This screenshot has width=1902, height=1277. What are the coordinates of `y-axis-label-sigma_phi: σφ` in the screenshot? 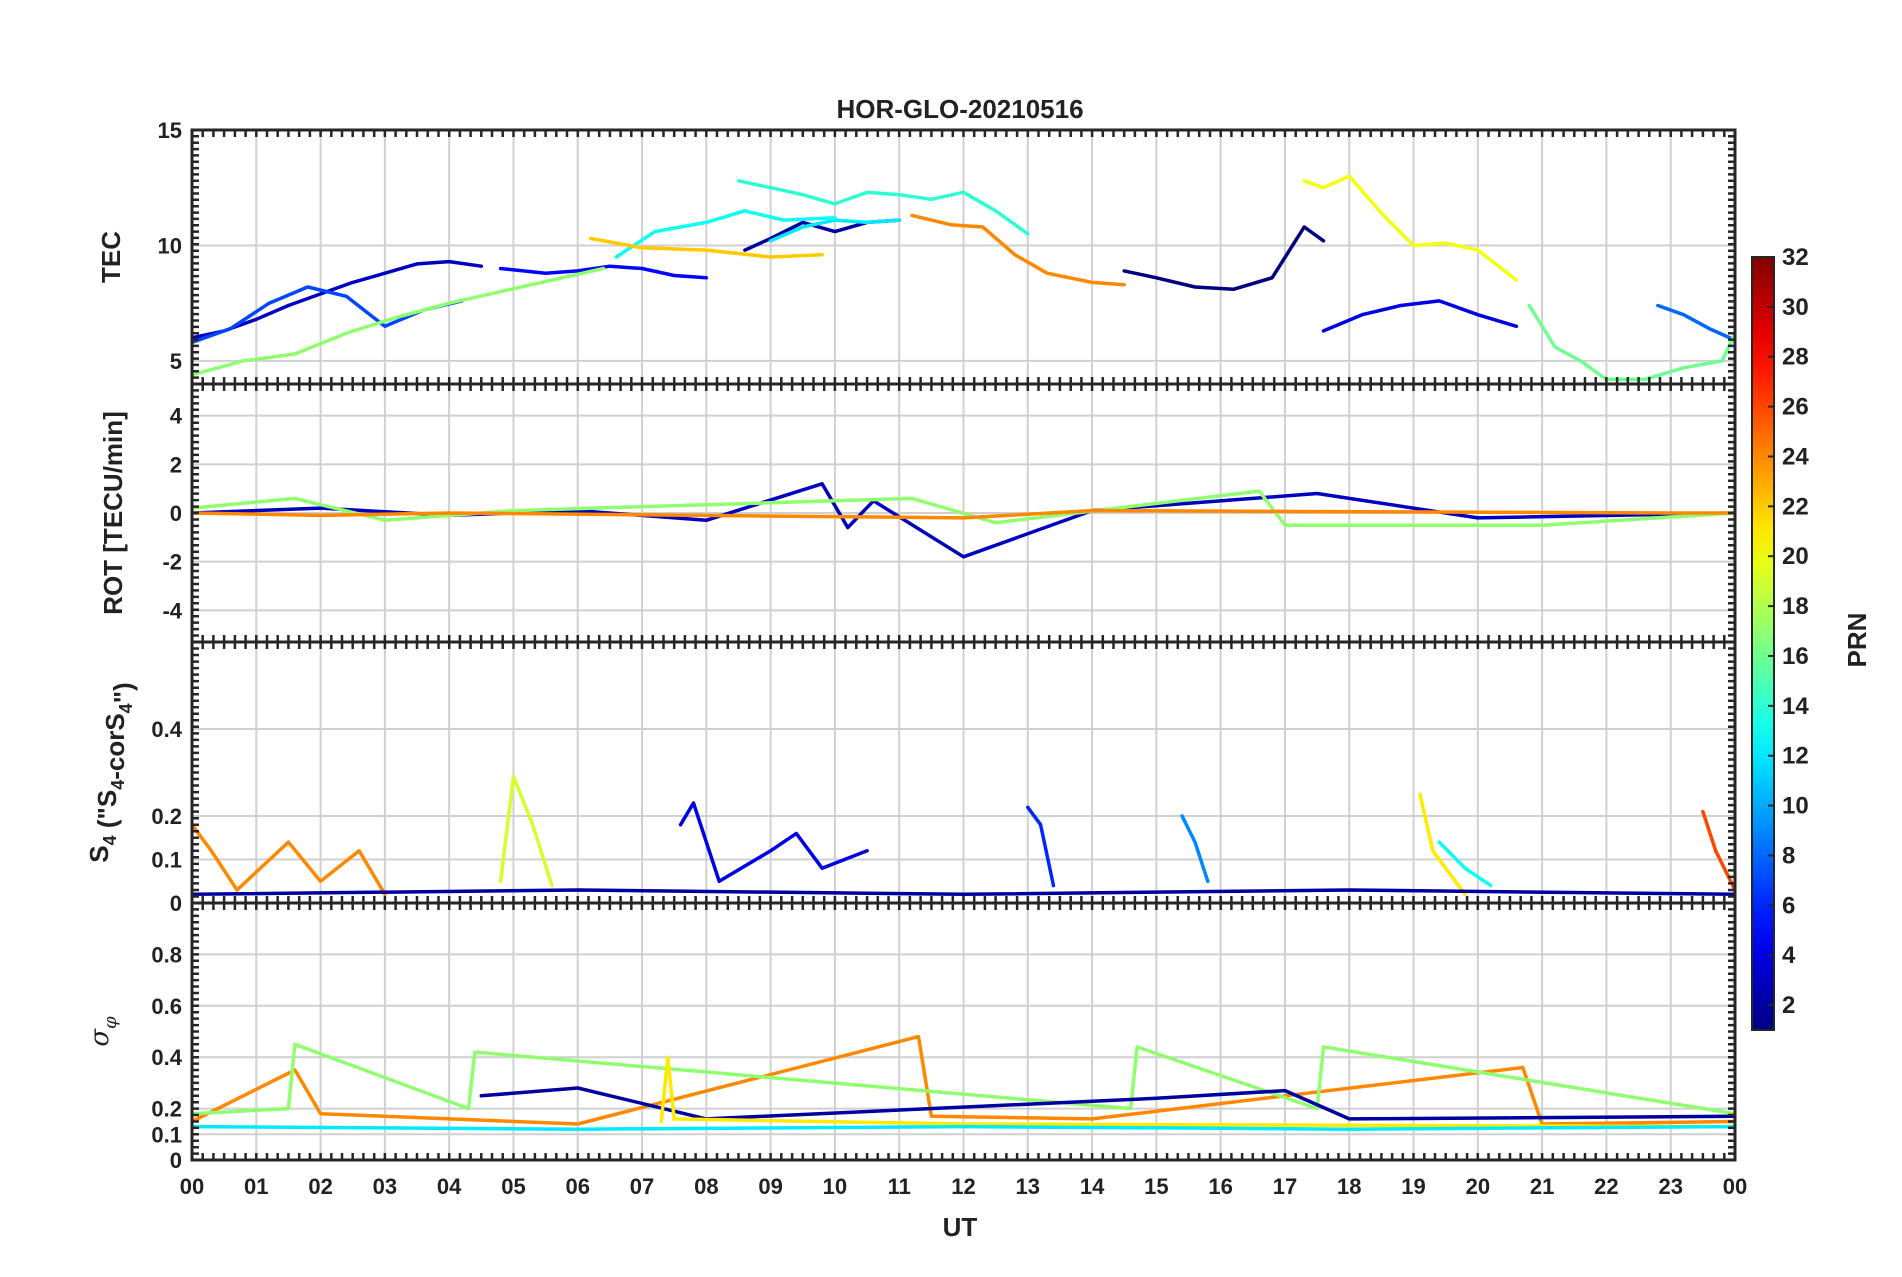 It's located at (103, 1031).